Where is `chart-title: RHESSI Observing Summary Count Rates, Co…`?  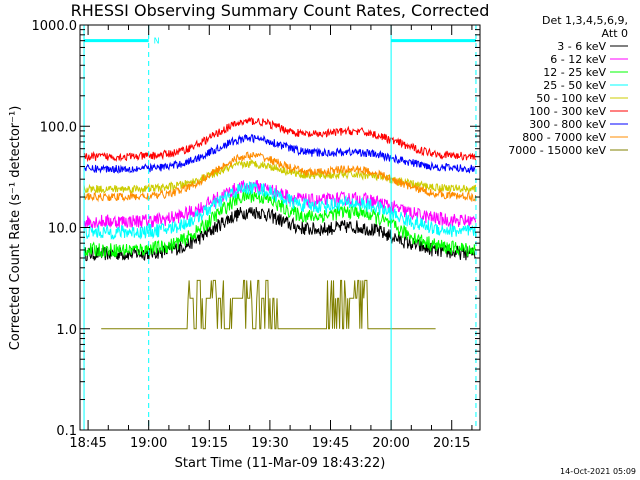 chart-title: RHESSI Observing Summary Count Rates, Co… is located at coordinates (280, 10).